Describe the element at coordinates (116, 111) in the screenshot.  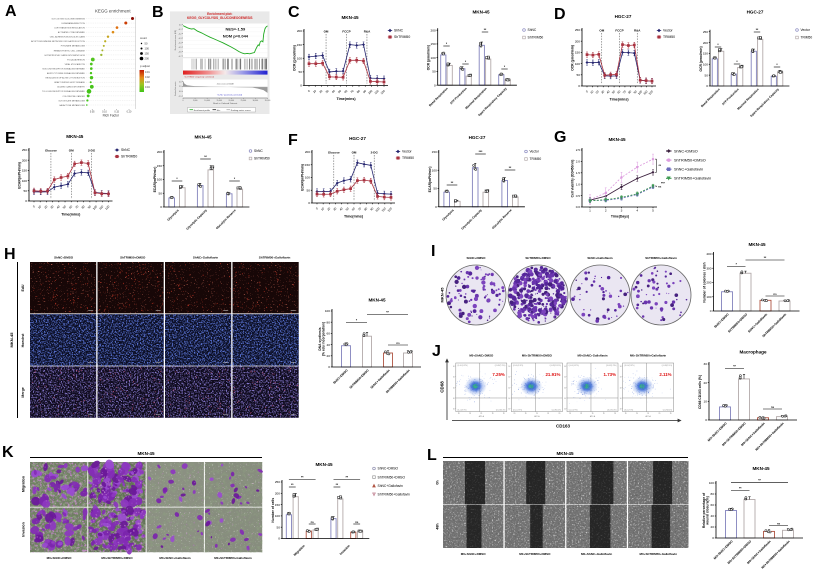
I see `svg-text: 0.15` at that location.